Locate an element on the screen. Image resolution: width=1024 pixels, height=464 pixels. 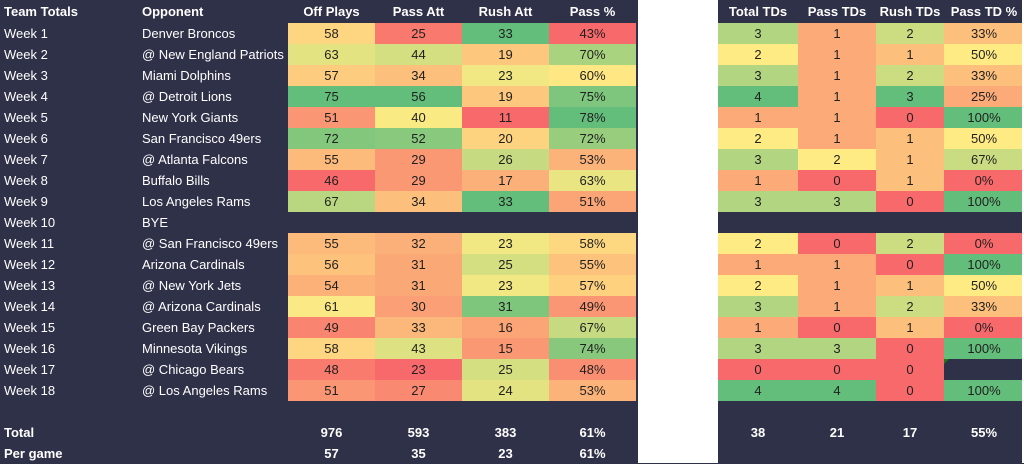
opponent-name: @ Detroit Lions is located at coordinates (187, 96).